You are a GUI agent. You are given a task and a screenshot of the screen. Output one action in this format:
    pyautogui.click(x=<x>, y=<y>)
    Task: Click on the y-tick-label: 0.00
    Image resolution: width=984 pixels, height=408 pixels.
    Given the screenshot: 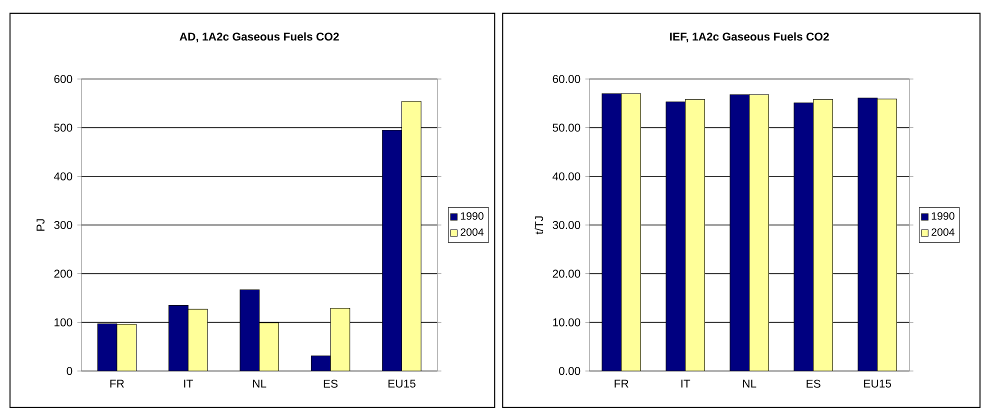 What is the action you would take?
    pyautogui.click(x=569, y=371)
    